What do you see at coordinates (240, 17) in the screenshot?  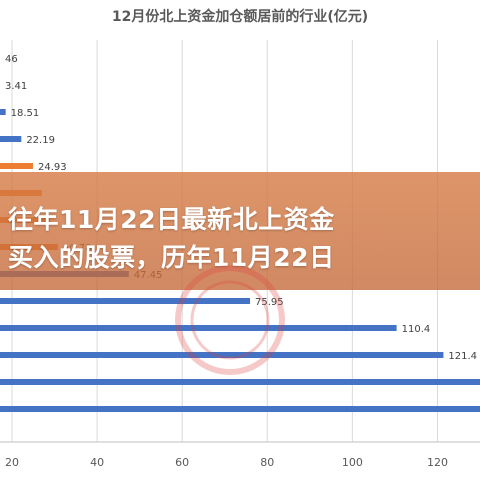 I see `chart-title: 12月份北上资金加仓额居前的行业(亿元)` at bounding box center [240, 17].